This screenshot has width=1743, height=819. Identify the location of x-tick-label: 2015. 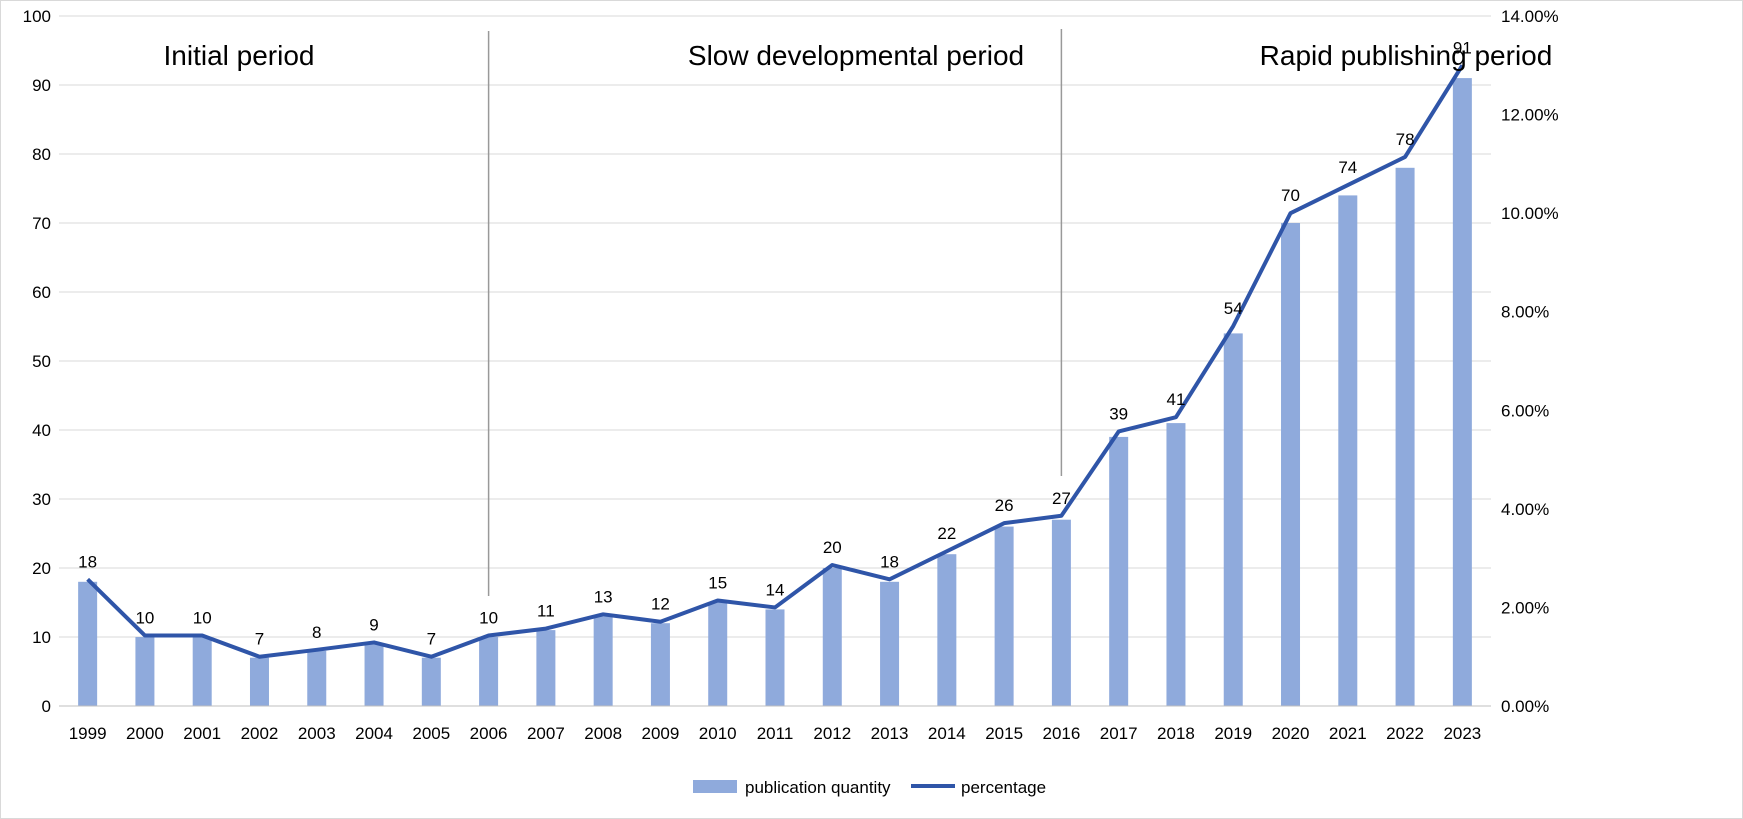
(1004, 733).